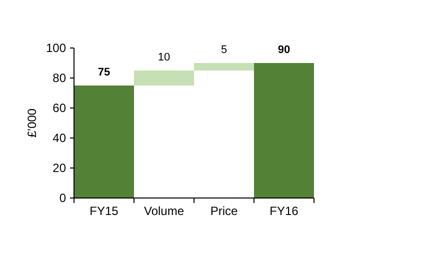  I want to click on data-label: 10, so click(164, 58).